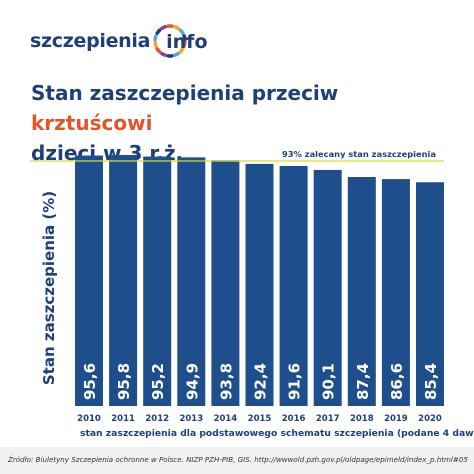 This screenshot has width=474, height=474. I want to click on brand-suffix: info, so click(187, 42).